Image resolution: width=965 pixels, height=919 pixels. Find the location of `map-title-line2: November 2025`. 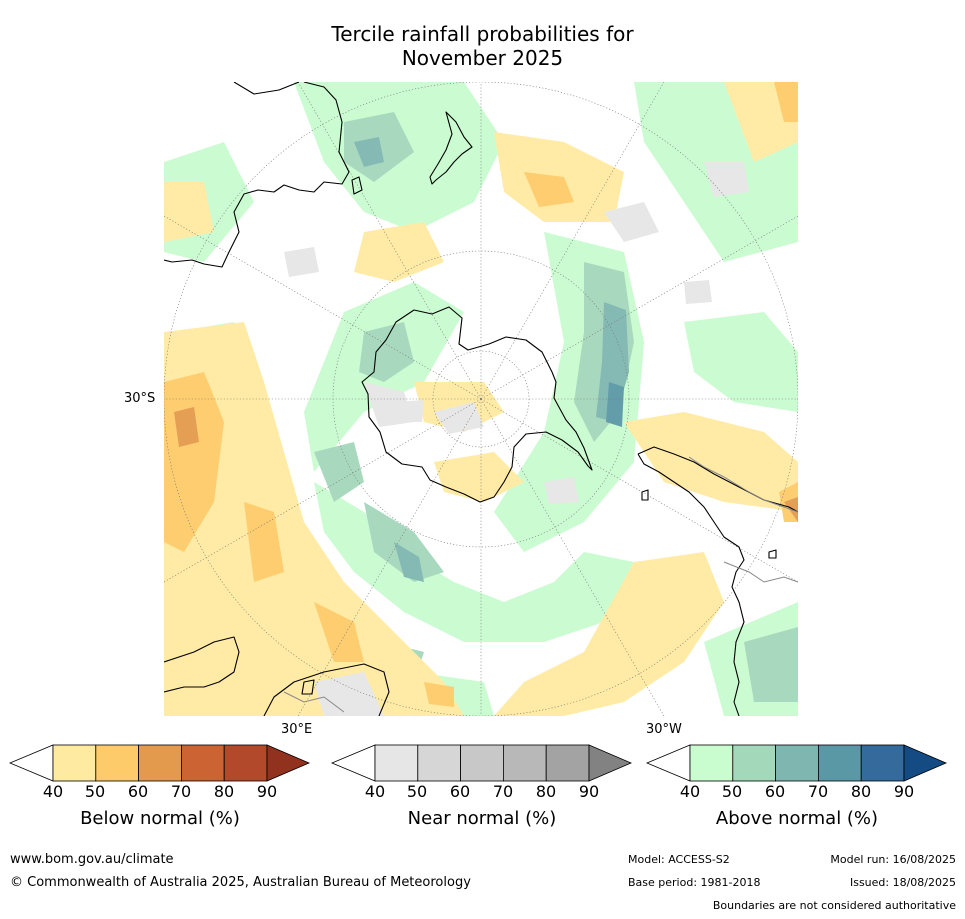

map-title-line2: November 2025 is located at coordinates (482, 58).